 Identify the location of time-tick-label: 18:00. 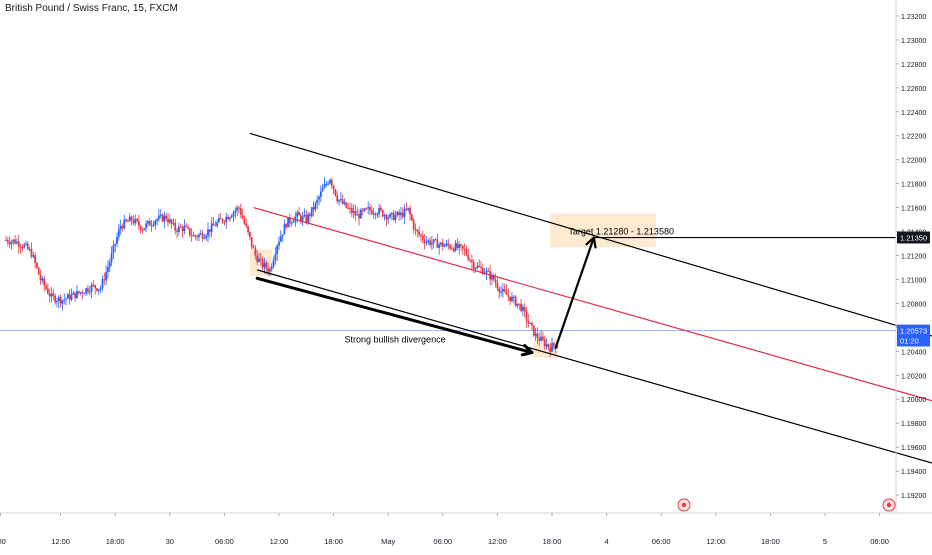
(552, 541).